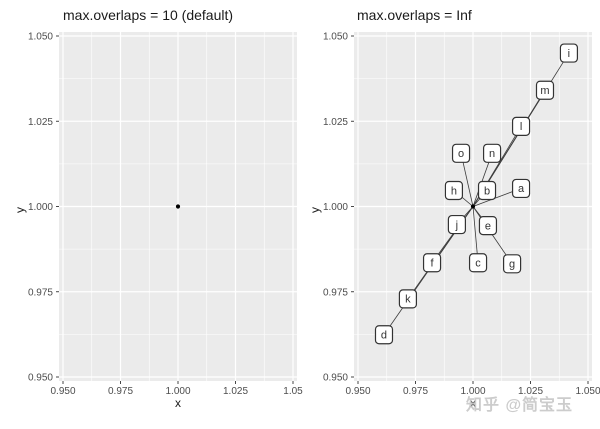 Image resolution: width=600 pixels, height=429 pixels. I want to click on label-text-c: c, so click(478, 264).